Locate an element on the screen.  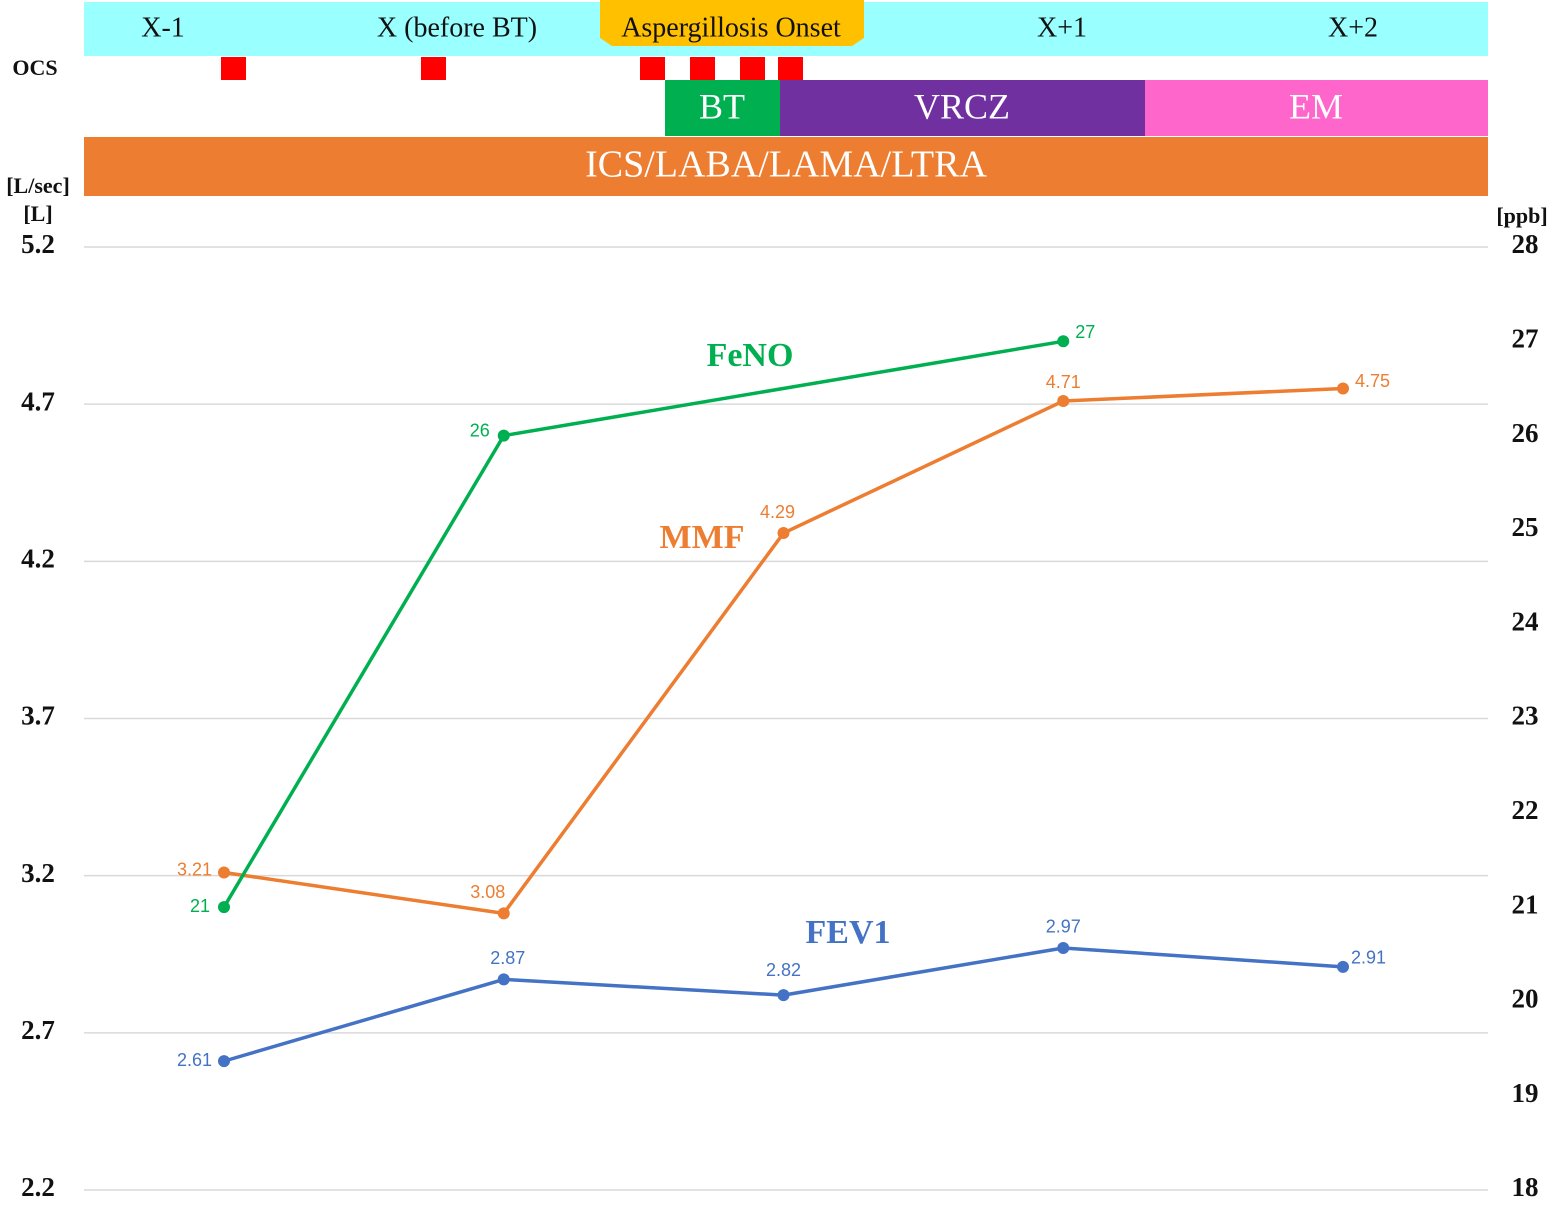
y2-tick-label: 28 is located at coordinates (1525, 244).